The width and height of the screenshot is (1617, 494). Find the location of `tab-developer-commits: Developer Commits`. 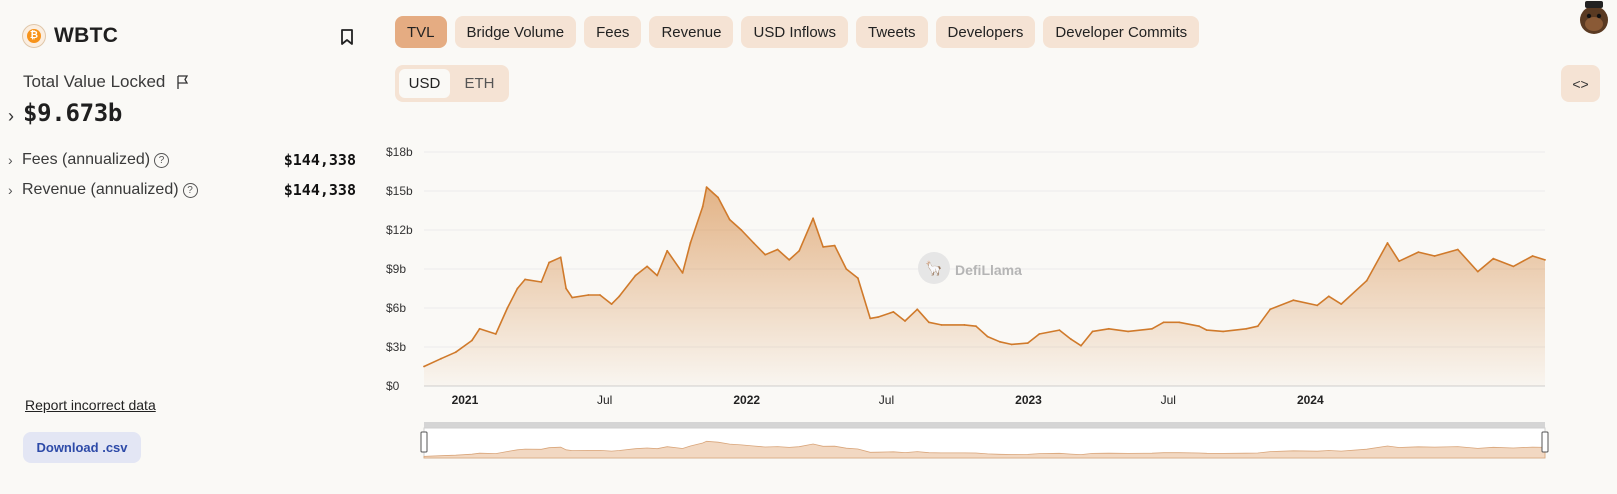

tab-developer-commits: Developer Commits is located at coordinates (1121, 32).